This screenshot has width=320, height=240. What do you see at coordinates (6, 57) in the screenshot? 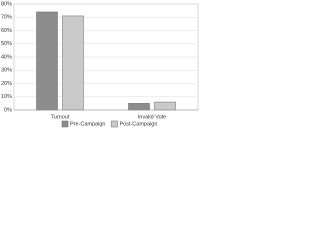
I see `y-tick-label: 40%` at bounding box center [6, 57].